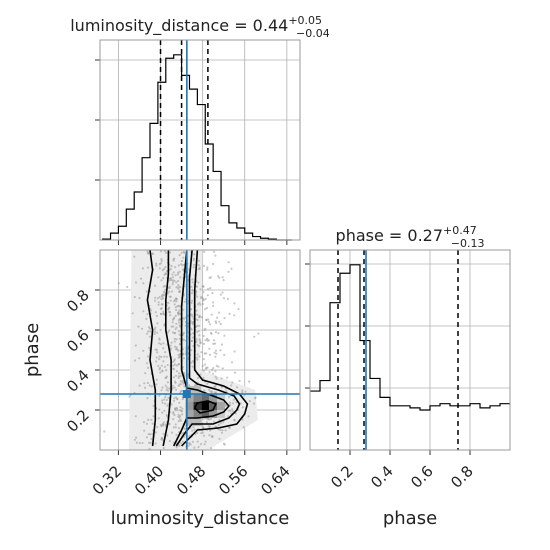 The width and height of the screenshot is (550, 550). What do you see at coordinates (389, 235) in the screenshot?
I see `title-phase-main: phase = 0.27` at bounding box center [389, 235].